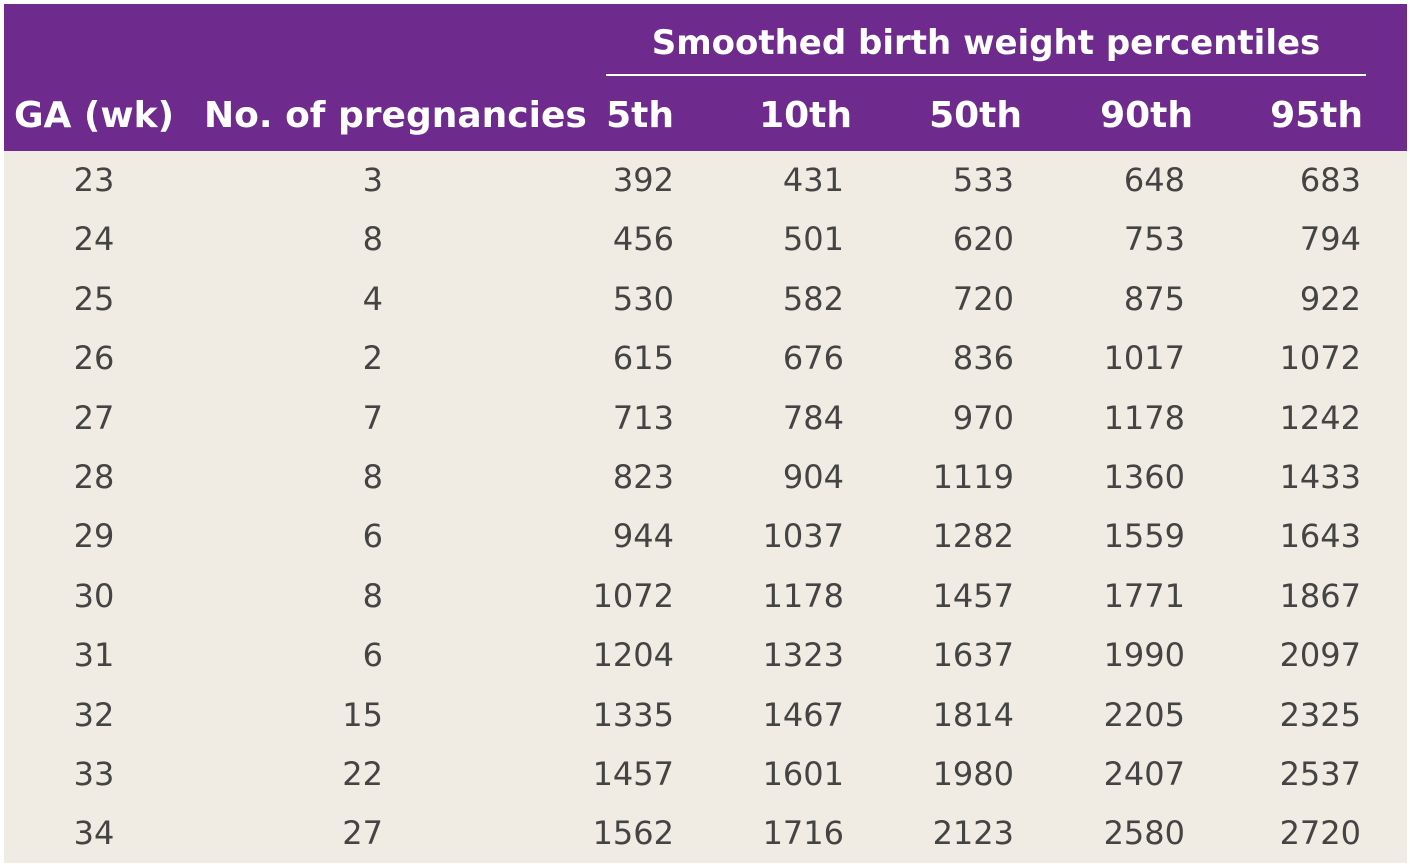 The height and width of the screenshot is (864, 1410). I want to click on header-pregnancies: No. of pregnancies, so click(395, 115).